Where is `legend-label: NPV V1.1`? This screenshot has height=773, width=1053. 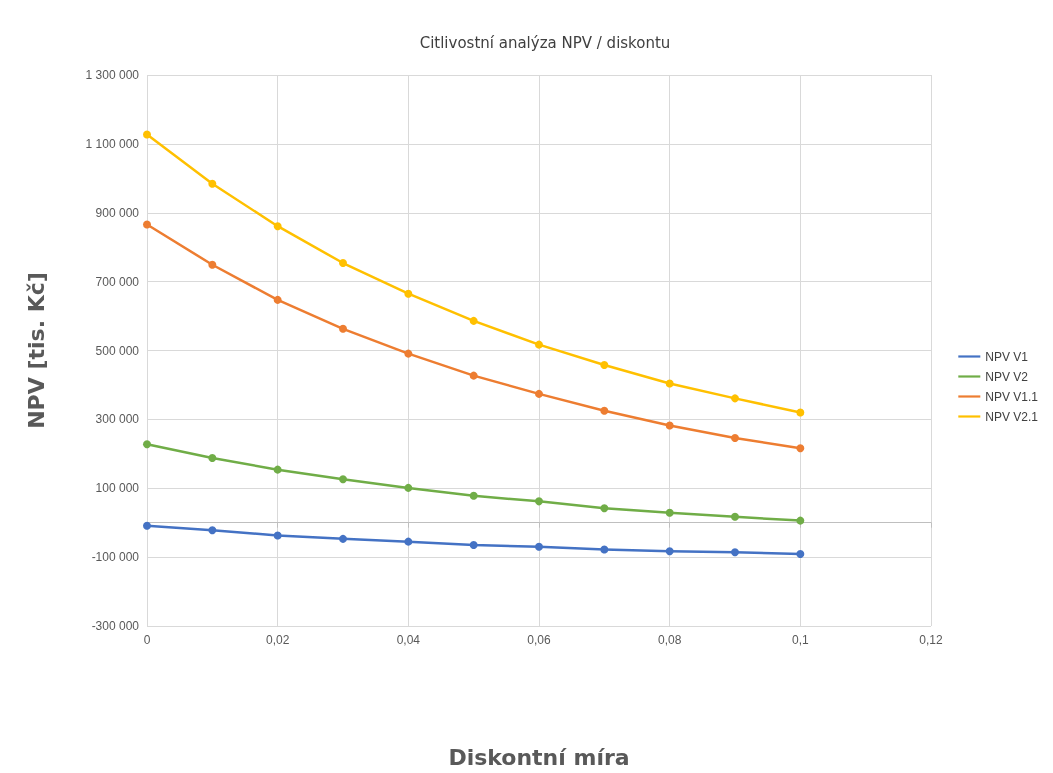
legend-label: NPV V1.1 is located at coordinates (1012, 396).